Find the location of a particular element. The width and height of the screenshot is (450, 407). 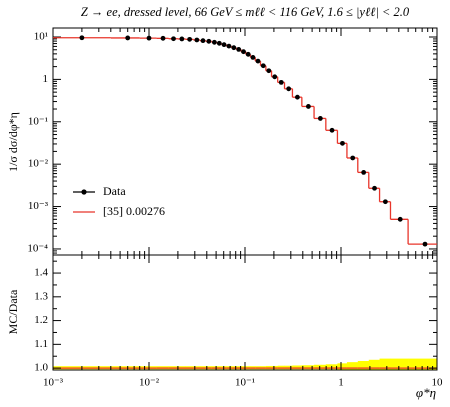

y-tick-label: 1.0 is located at coordinates (41, 368).